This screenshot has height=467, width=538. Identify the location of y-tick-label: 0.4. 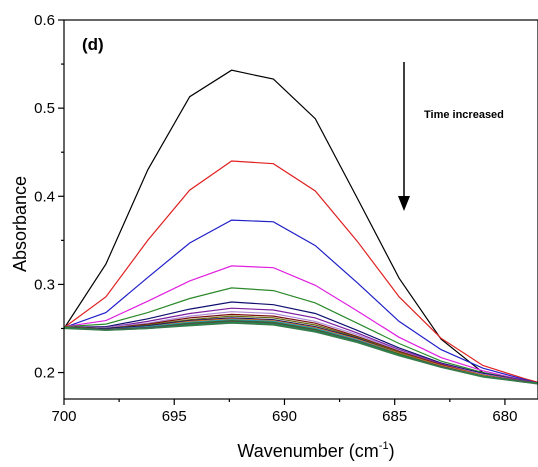
(44, 196).